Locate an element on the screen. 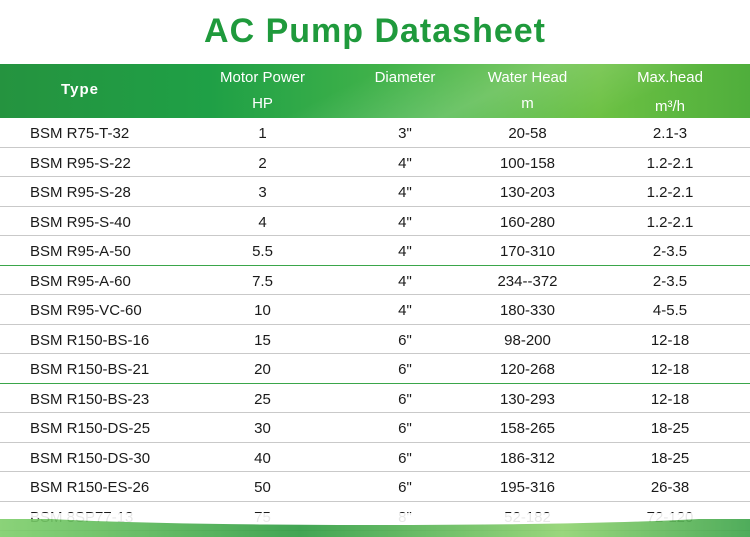 This screenshot has width=750, height=537. cell-type: BSM R150-BS-23 is located at coordinates (90, 399).